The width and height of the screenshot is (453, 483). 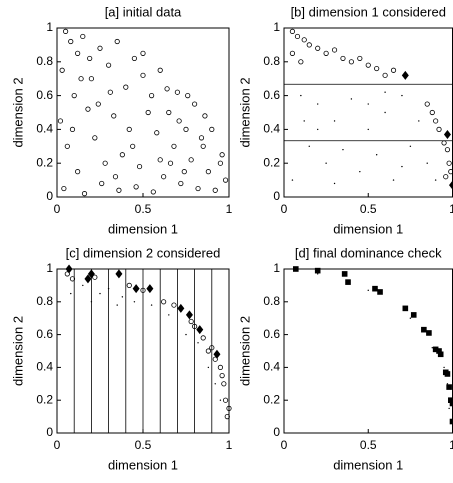 What do you see at coordinates (451, 209) in the screenshot?
I see `x-tick-label: 1` at bounding box center [451, 209].